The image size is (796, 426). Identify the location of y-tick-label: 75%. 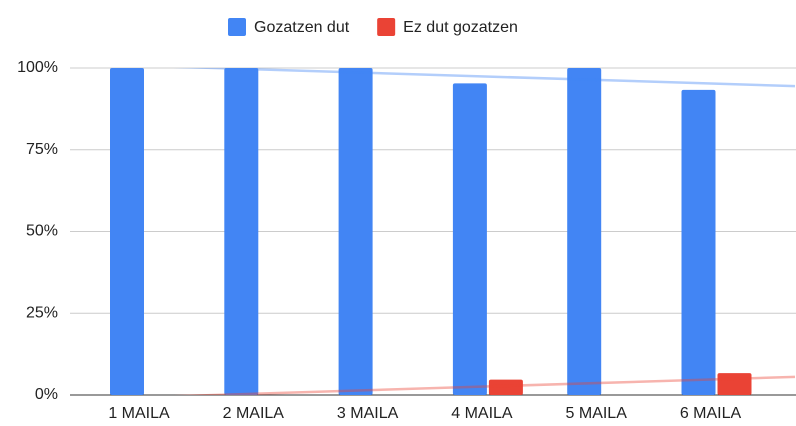
(42, 149).